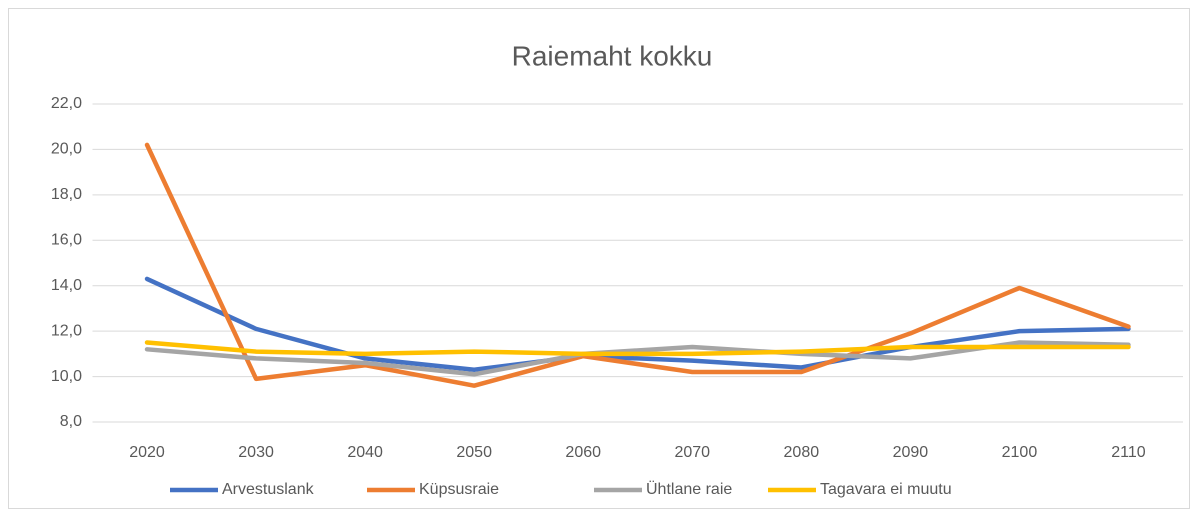 The image size is (1198, 517). Describe the element at coordinates (1020, 452) in the screenshot. I see `x-tick-label: 2100` at that location.